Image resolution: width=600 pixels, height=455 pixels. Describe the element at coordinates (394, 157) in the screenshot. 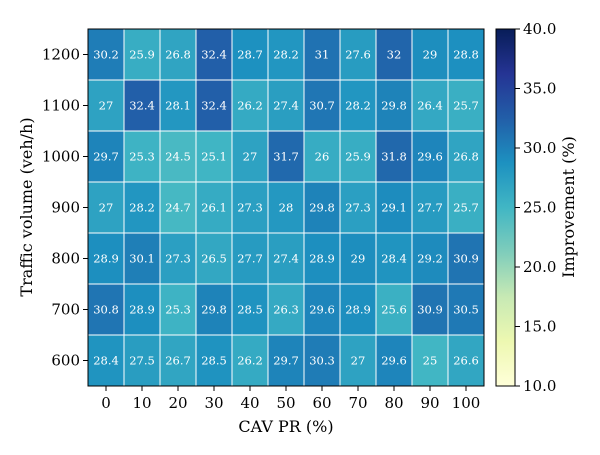

I see `cell-value-label: 31.8` at that location.